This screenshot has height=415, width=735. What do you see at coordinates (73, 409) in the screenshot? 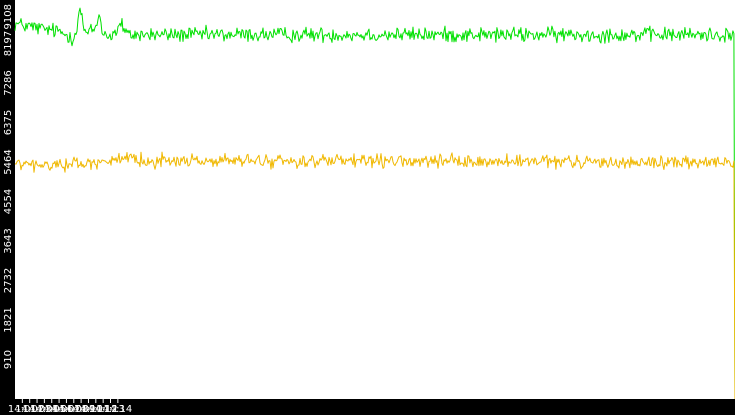
I see `x-tick-label: 14:08` at bounding box center [73, 409].